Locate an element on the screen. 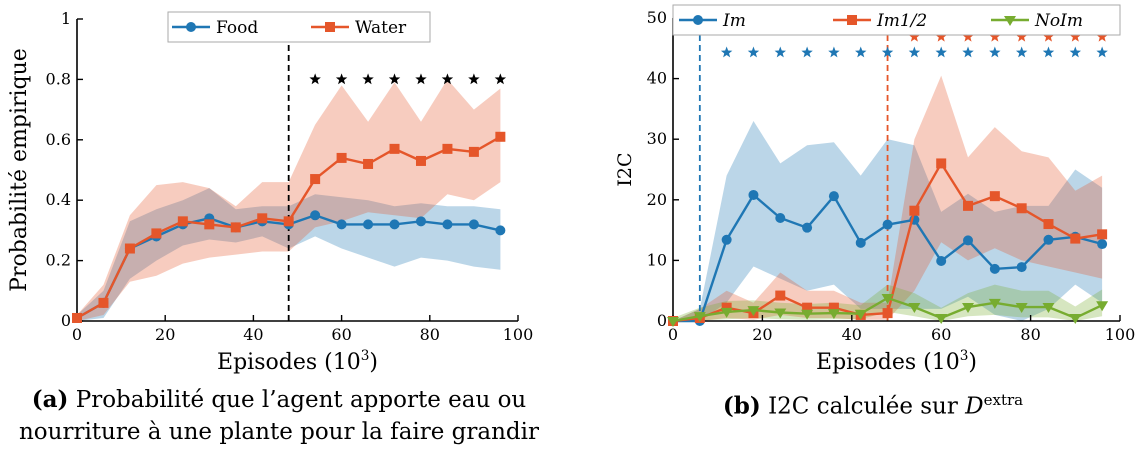  y-tick-label: 0.8 is located at coordinates (58, 78).